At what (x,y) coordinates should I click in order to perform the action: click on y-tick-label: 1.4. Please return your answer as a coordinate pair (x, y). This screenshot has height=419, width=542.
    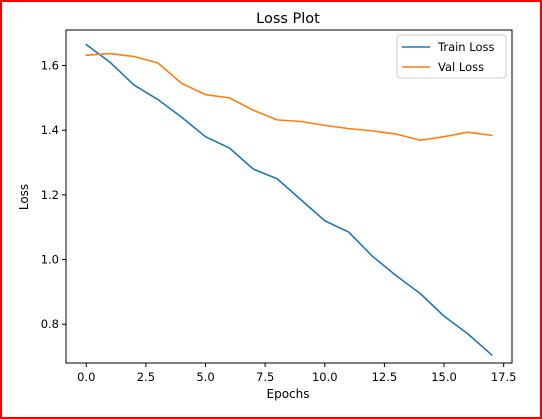
    Looking at the image, I should click on (50, 130).